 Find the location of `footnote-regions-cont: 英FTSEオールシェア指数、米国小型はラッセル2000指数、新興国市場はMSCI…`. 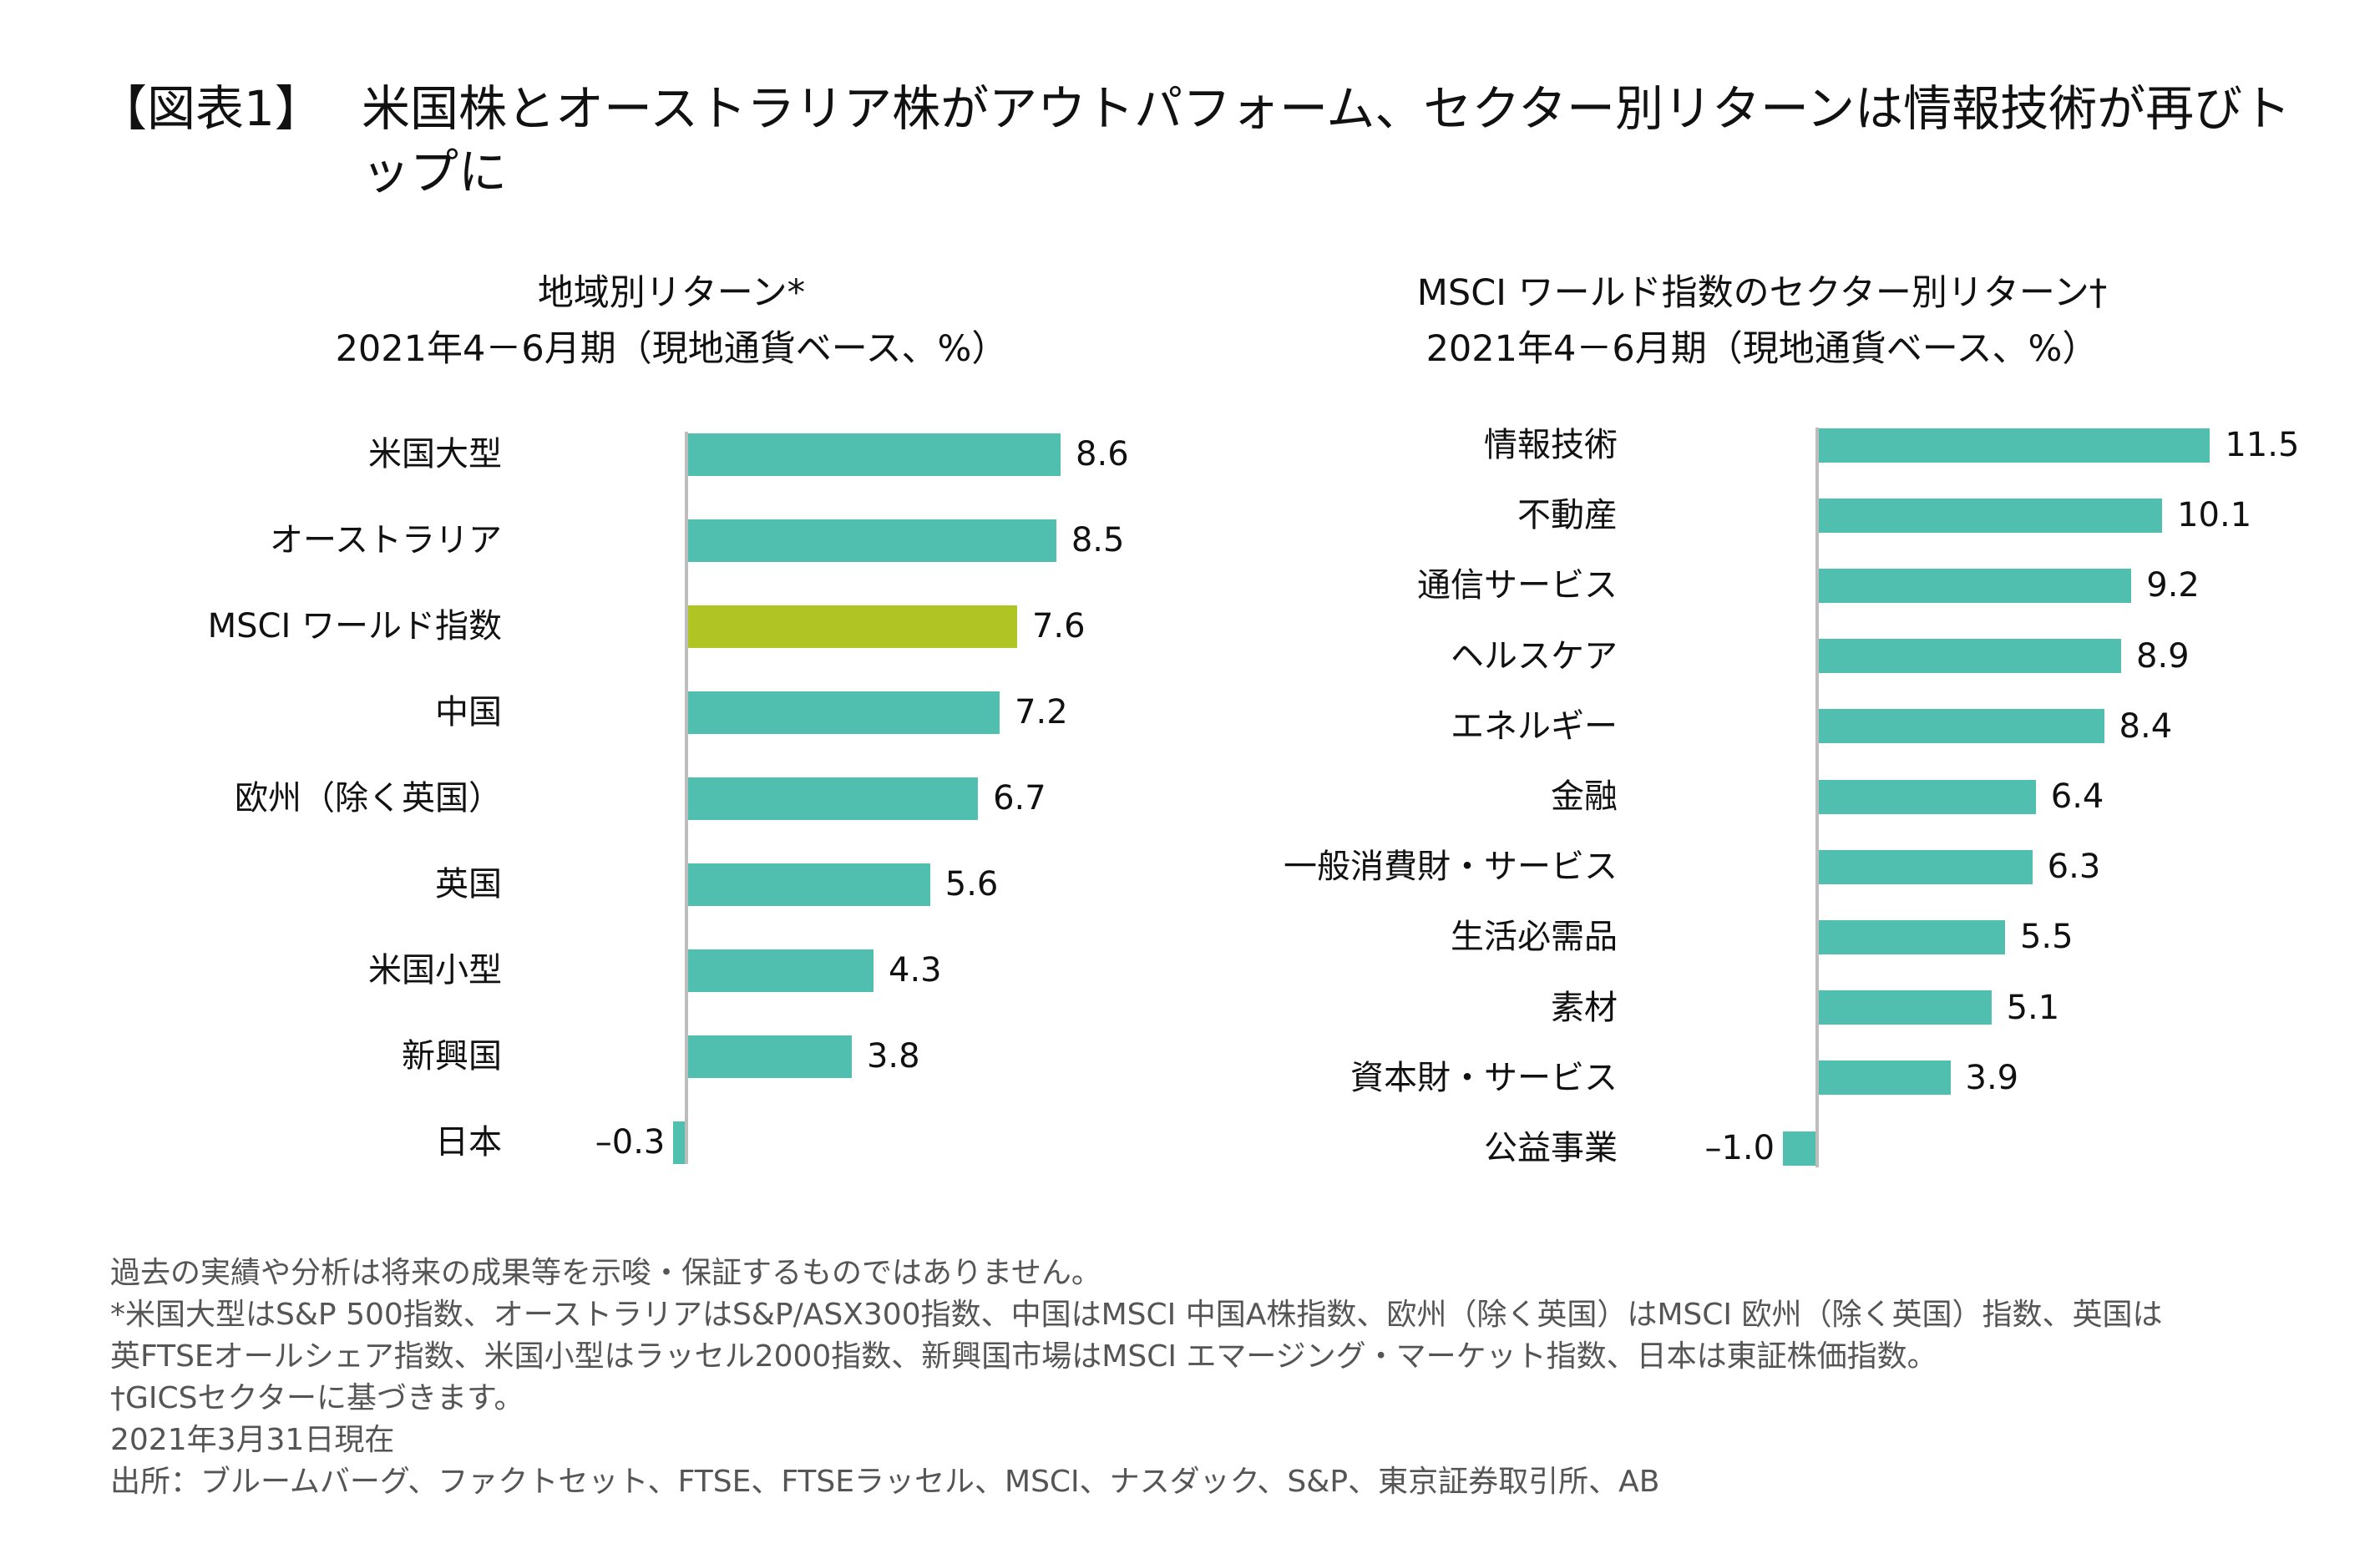

footnote-regions-cont: 英FTSEオールシェア指数、米国小型はラッセル2000指数、新興国市場はMSCI… is located at coordinates (1023, 1356).